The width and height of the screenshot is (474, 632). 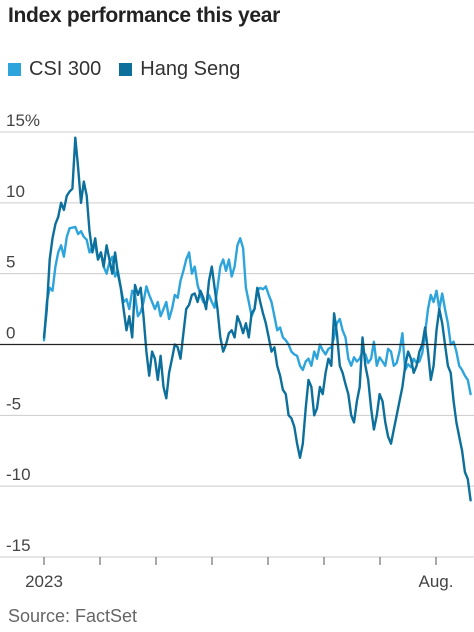 I want to click on legend-item-csi300: CSI 300, so click(x=54, y=69).